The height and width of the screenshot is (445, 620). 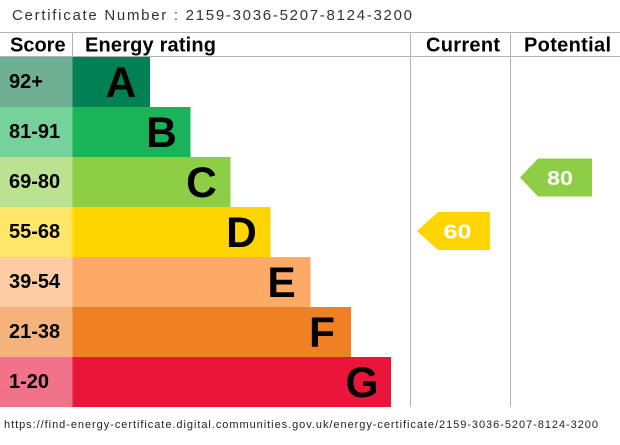 What do you see at coordinates (26, 82) in the screenshot?
I see `svg-text: 92+` at bounding box center [26, 82].